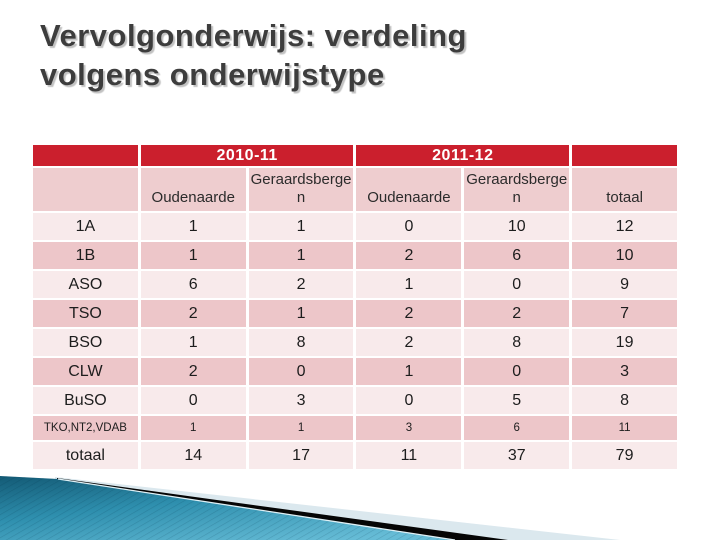 Image resolution: width=720 pixels, height=540 pixels. What do you see at coordinates (301, 189) in the screenshot?
I see `column-header-geraardsbergen-2010: Geraardsbergen` at bounding box center [301, 189].